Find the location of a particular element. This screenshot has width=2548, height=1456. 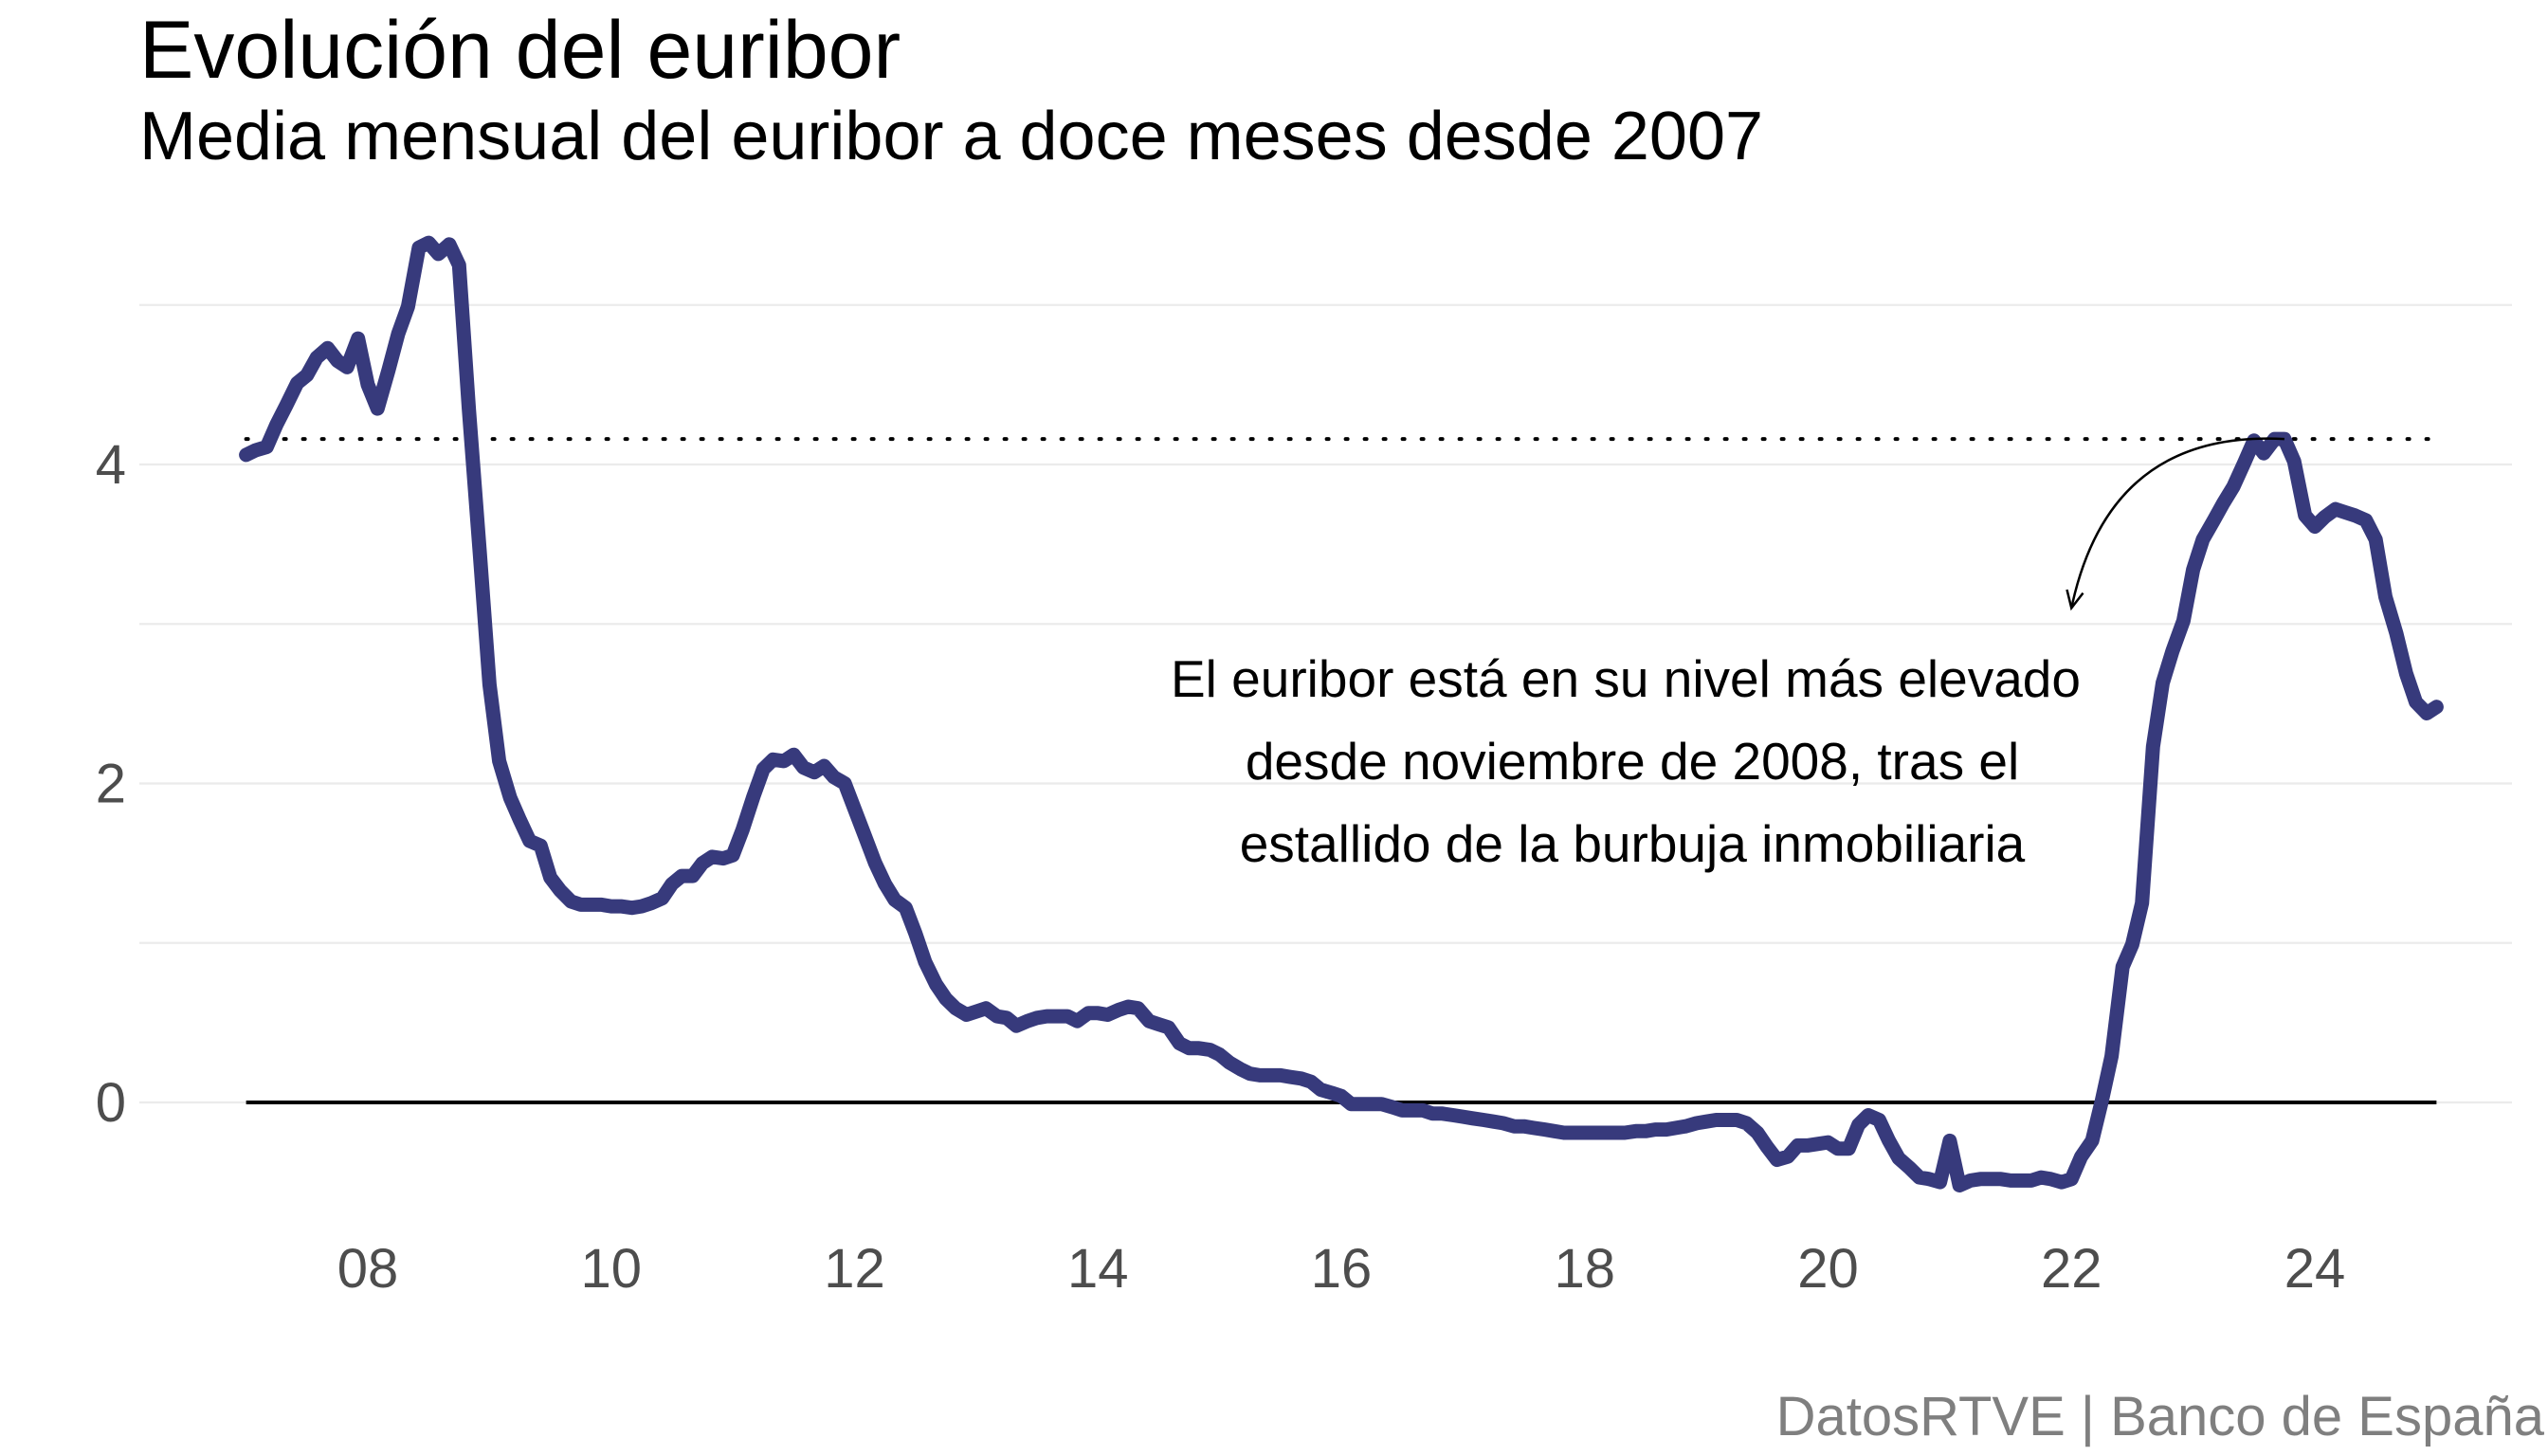

x-tick-label: 18 is located at coordinates (1584, 1269).